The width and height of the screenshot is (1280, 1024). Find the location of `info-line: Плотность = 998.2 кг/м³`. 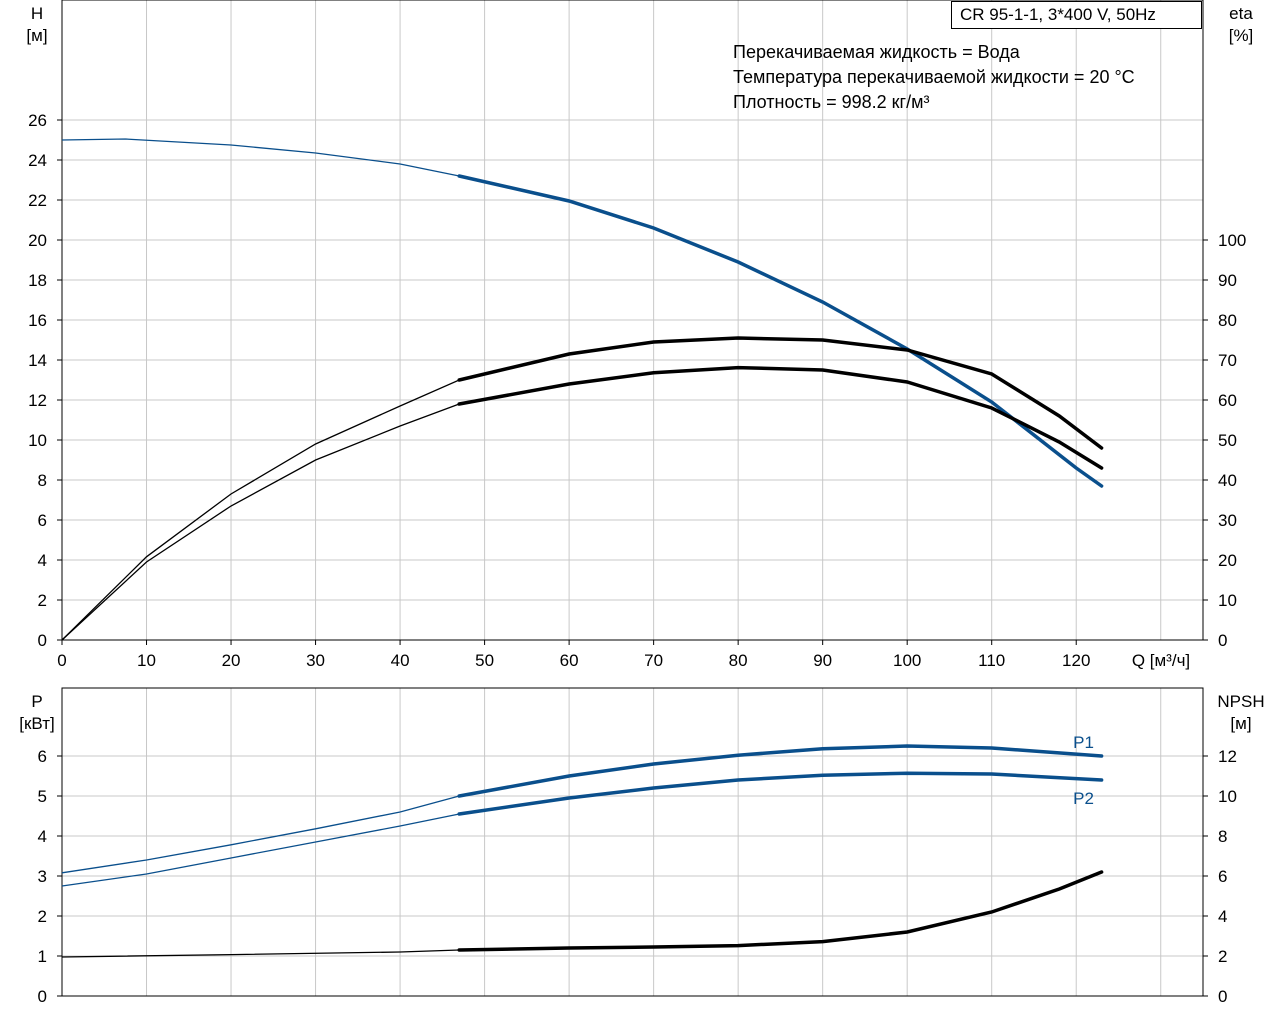

info-line: Плотность = 998.2 кг/м³ is located at coordinates (831, 102).